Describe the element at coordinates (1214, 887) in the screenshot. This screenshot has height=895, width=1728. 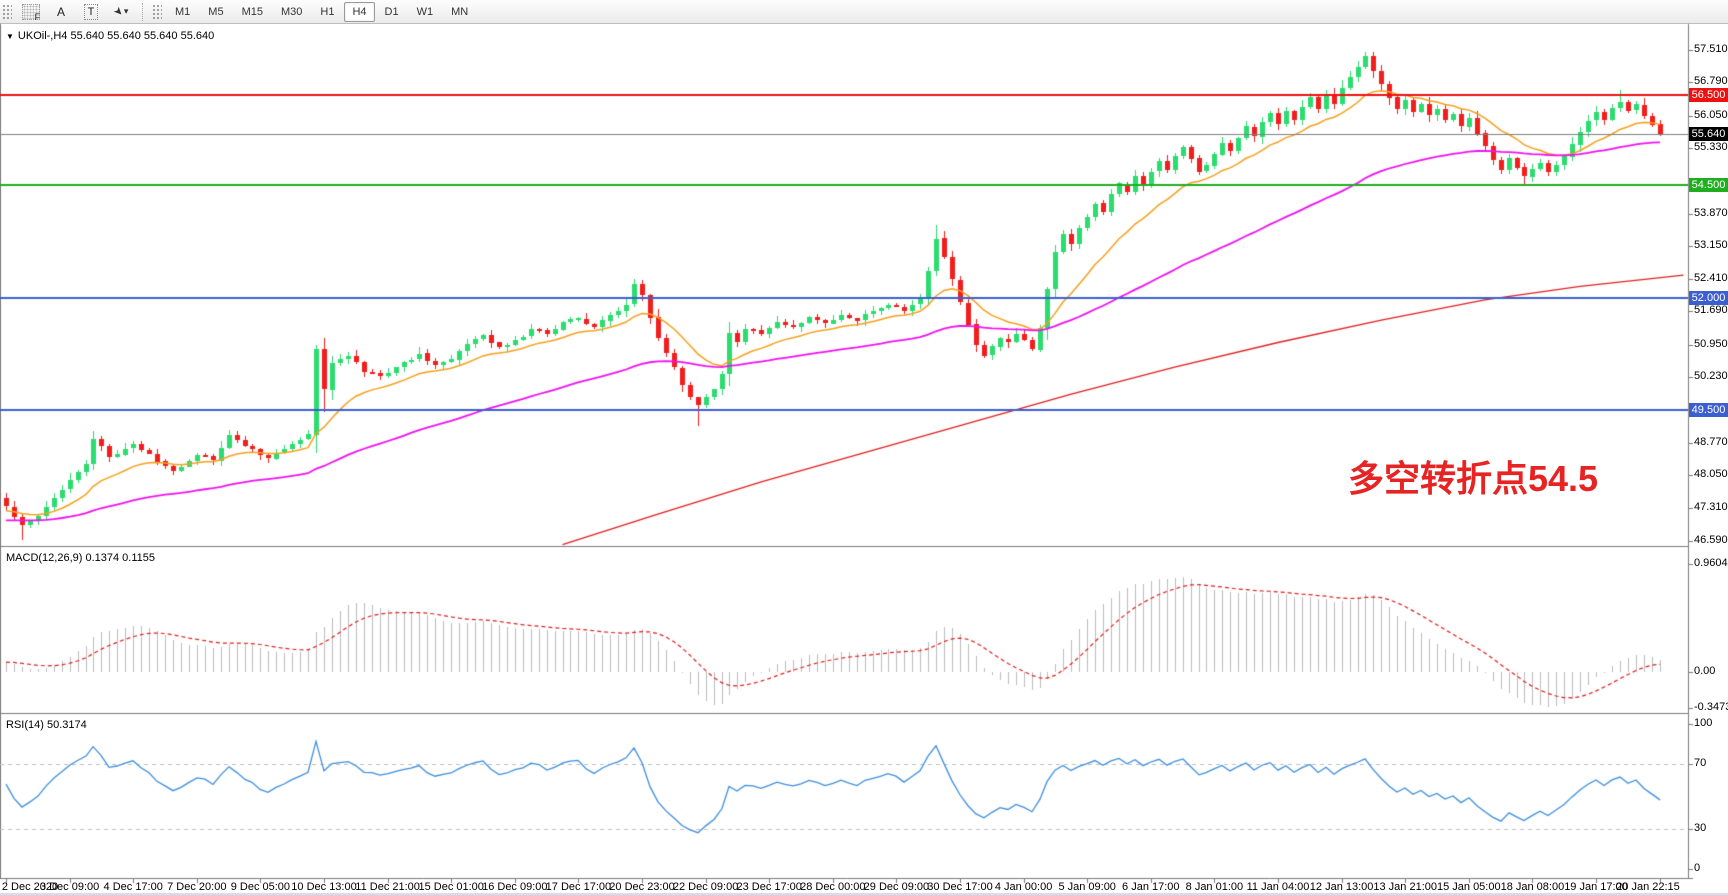
I see `time-axis-label: 8 Jan 01:00` at that location.